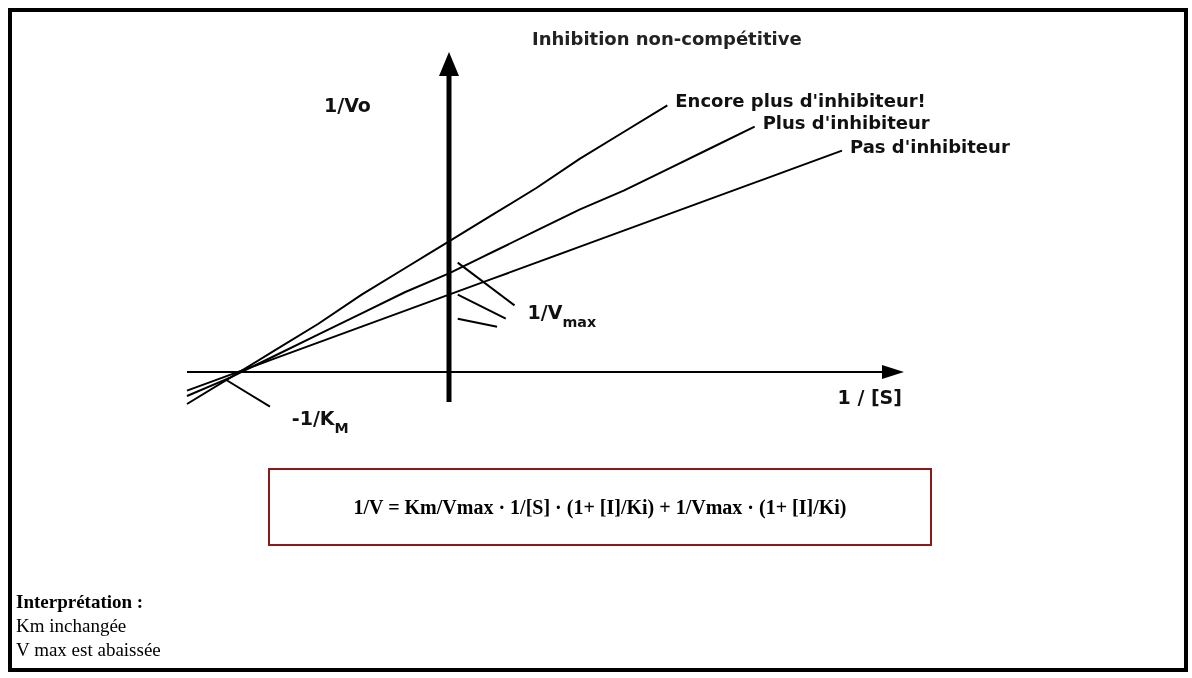 Image resolution: width=1192 pixels, height=678 pixels. Describe the element at coordinates (347, 105) in the screenshot. I see `y-axis-title: 1/Vo` at that location.